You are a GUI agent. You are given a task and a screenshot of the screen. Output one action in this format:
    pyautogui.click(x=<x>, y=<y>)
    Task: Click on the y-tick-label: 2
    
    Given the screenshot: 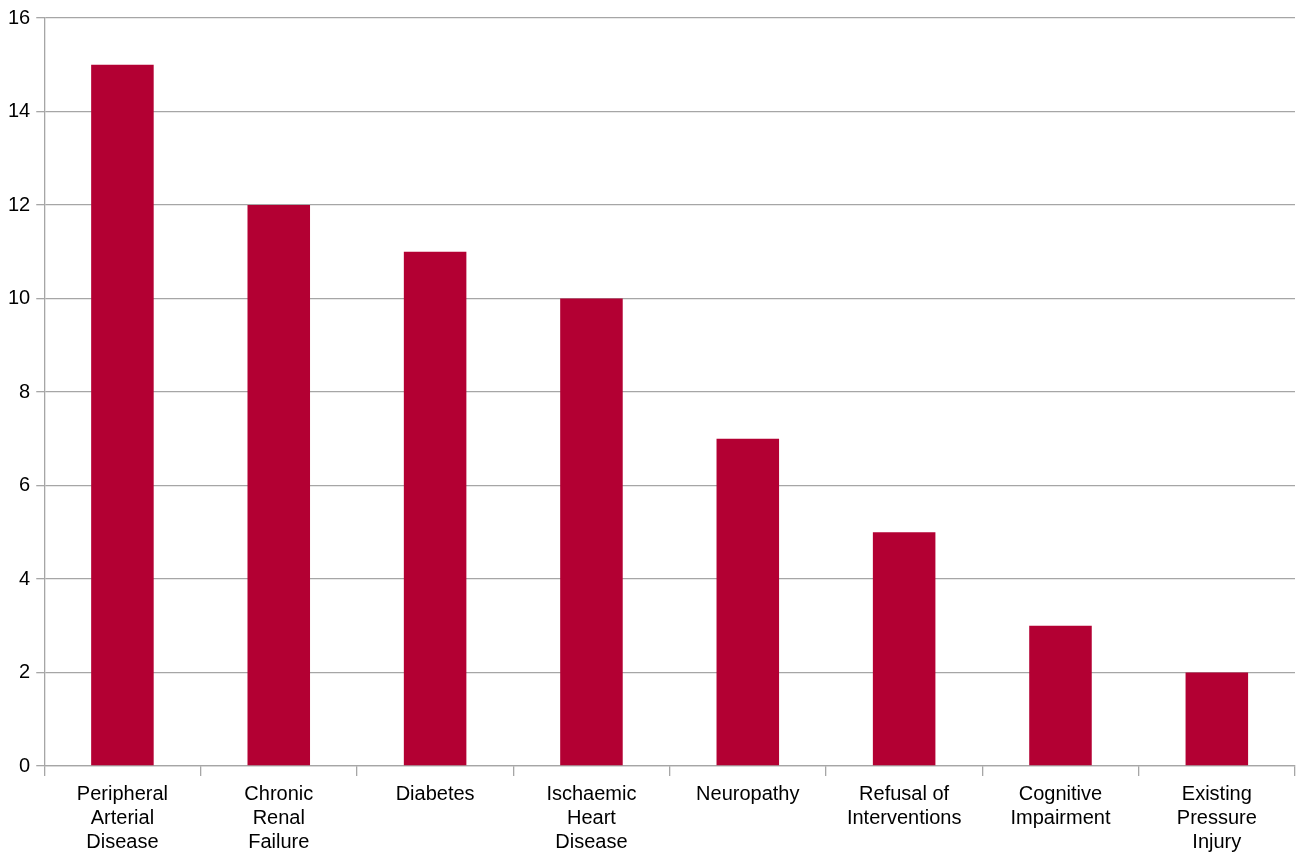 What is the action you would take?
    pyautogui.click(x=25, y=671)
    